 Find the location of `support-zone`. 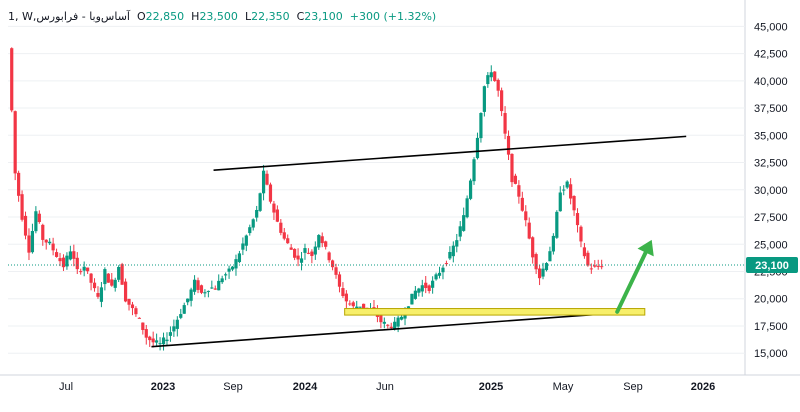

support-zone is located at coordinates (495, 312).